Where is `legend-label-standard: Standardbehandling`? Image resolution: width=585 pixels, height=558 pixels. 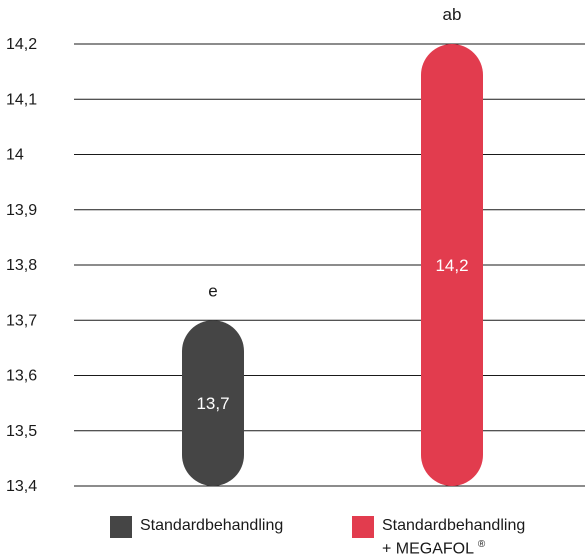 legend-label-standard: Standardbehandling is located at coordinates (212, 525).